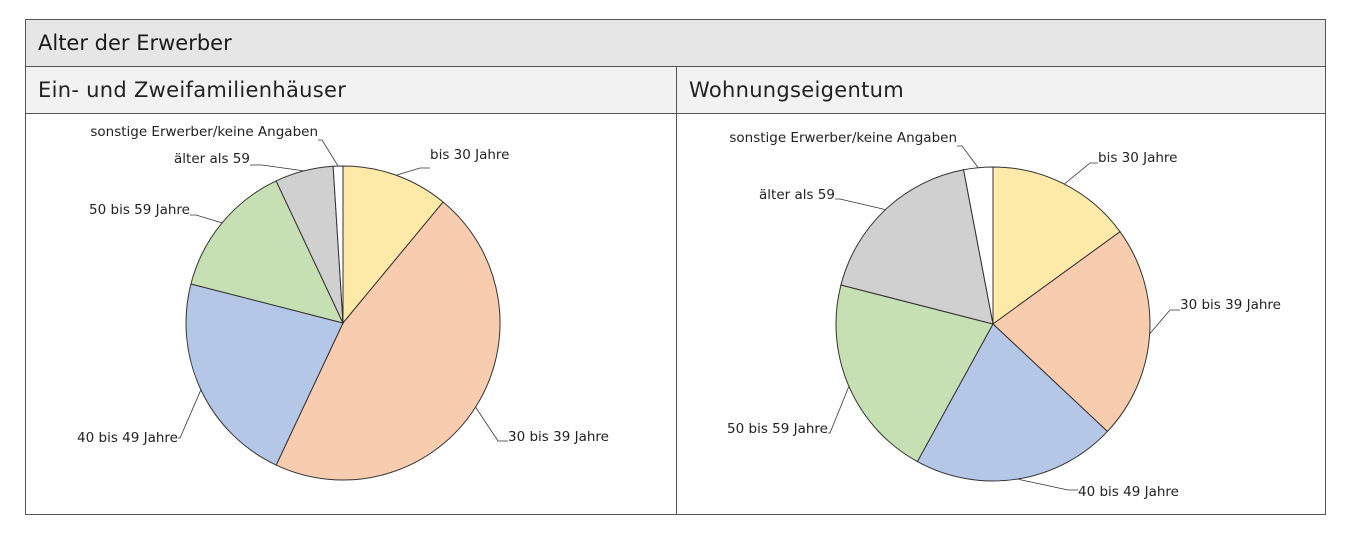 This screenshot has height=538, width=1356. What do you see at coordinates (192, 90) in the screenshot?
I see `panel-title-houses: Ein- und Zweifamilienhäuser` at bounding box center [192, 90].